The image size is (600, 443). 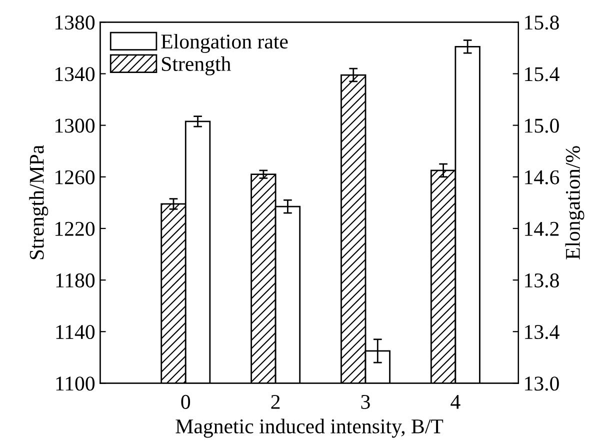 What do you see at coordinates (275, 401) in the screenshot?
I see `x-tick-label: 2` at bounding box center [275, 401].